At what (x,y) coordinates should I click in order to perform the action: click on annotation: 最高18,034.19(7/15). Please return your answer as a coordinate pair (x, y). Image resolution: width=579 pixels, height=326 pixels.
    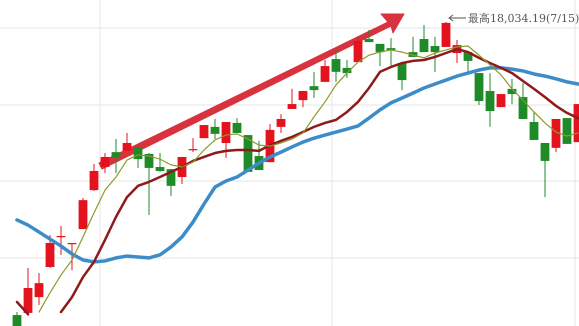
    Looking at the image, I should click on (523, 18).